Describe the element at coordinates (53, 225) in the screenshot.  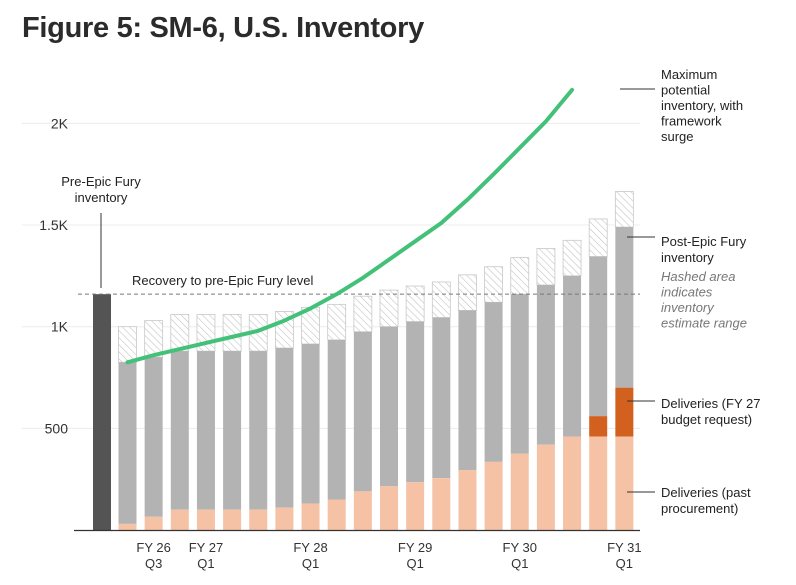
I see `y-tick-label: 1.5K` at that location.